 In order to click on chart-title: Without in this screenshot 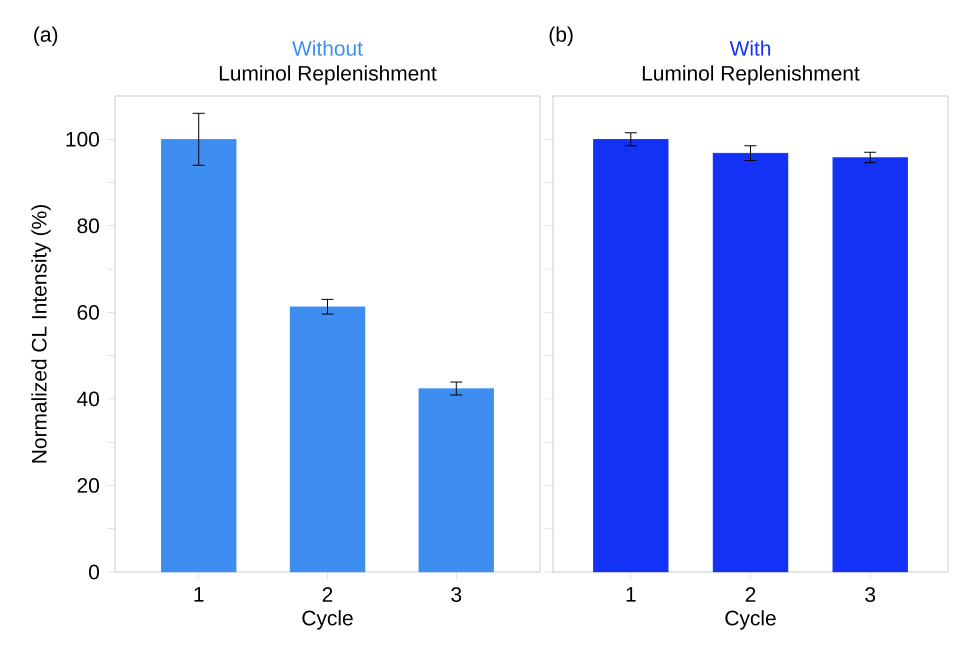, I will do `click(327, 48)`.